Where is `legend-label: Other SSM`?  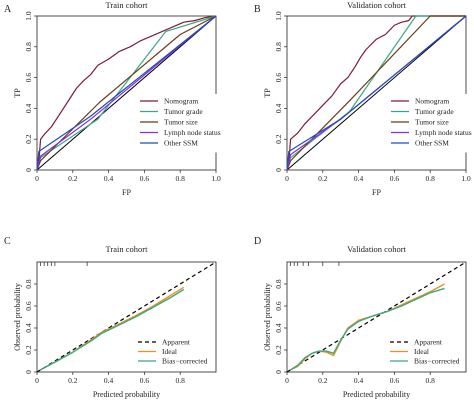 legend-label: Other SSM is located at coordinates (432, 143).